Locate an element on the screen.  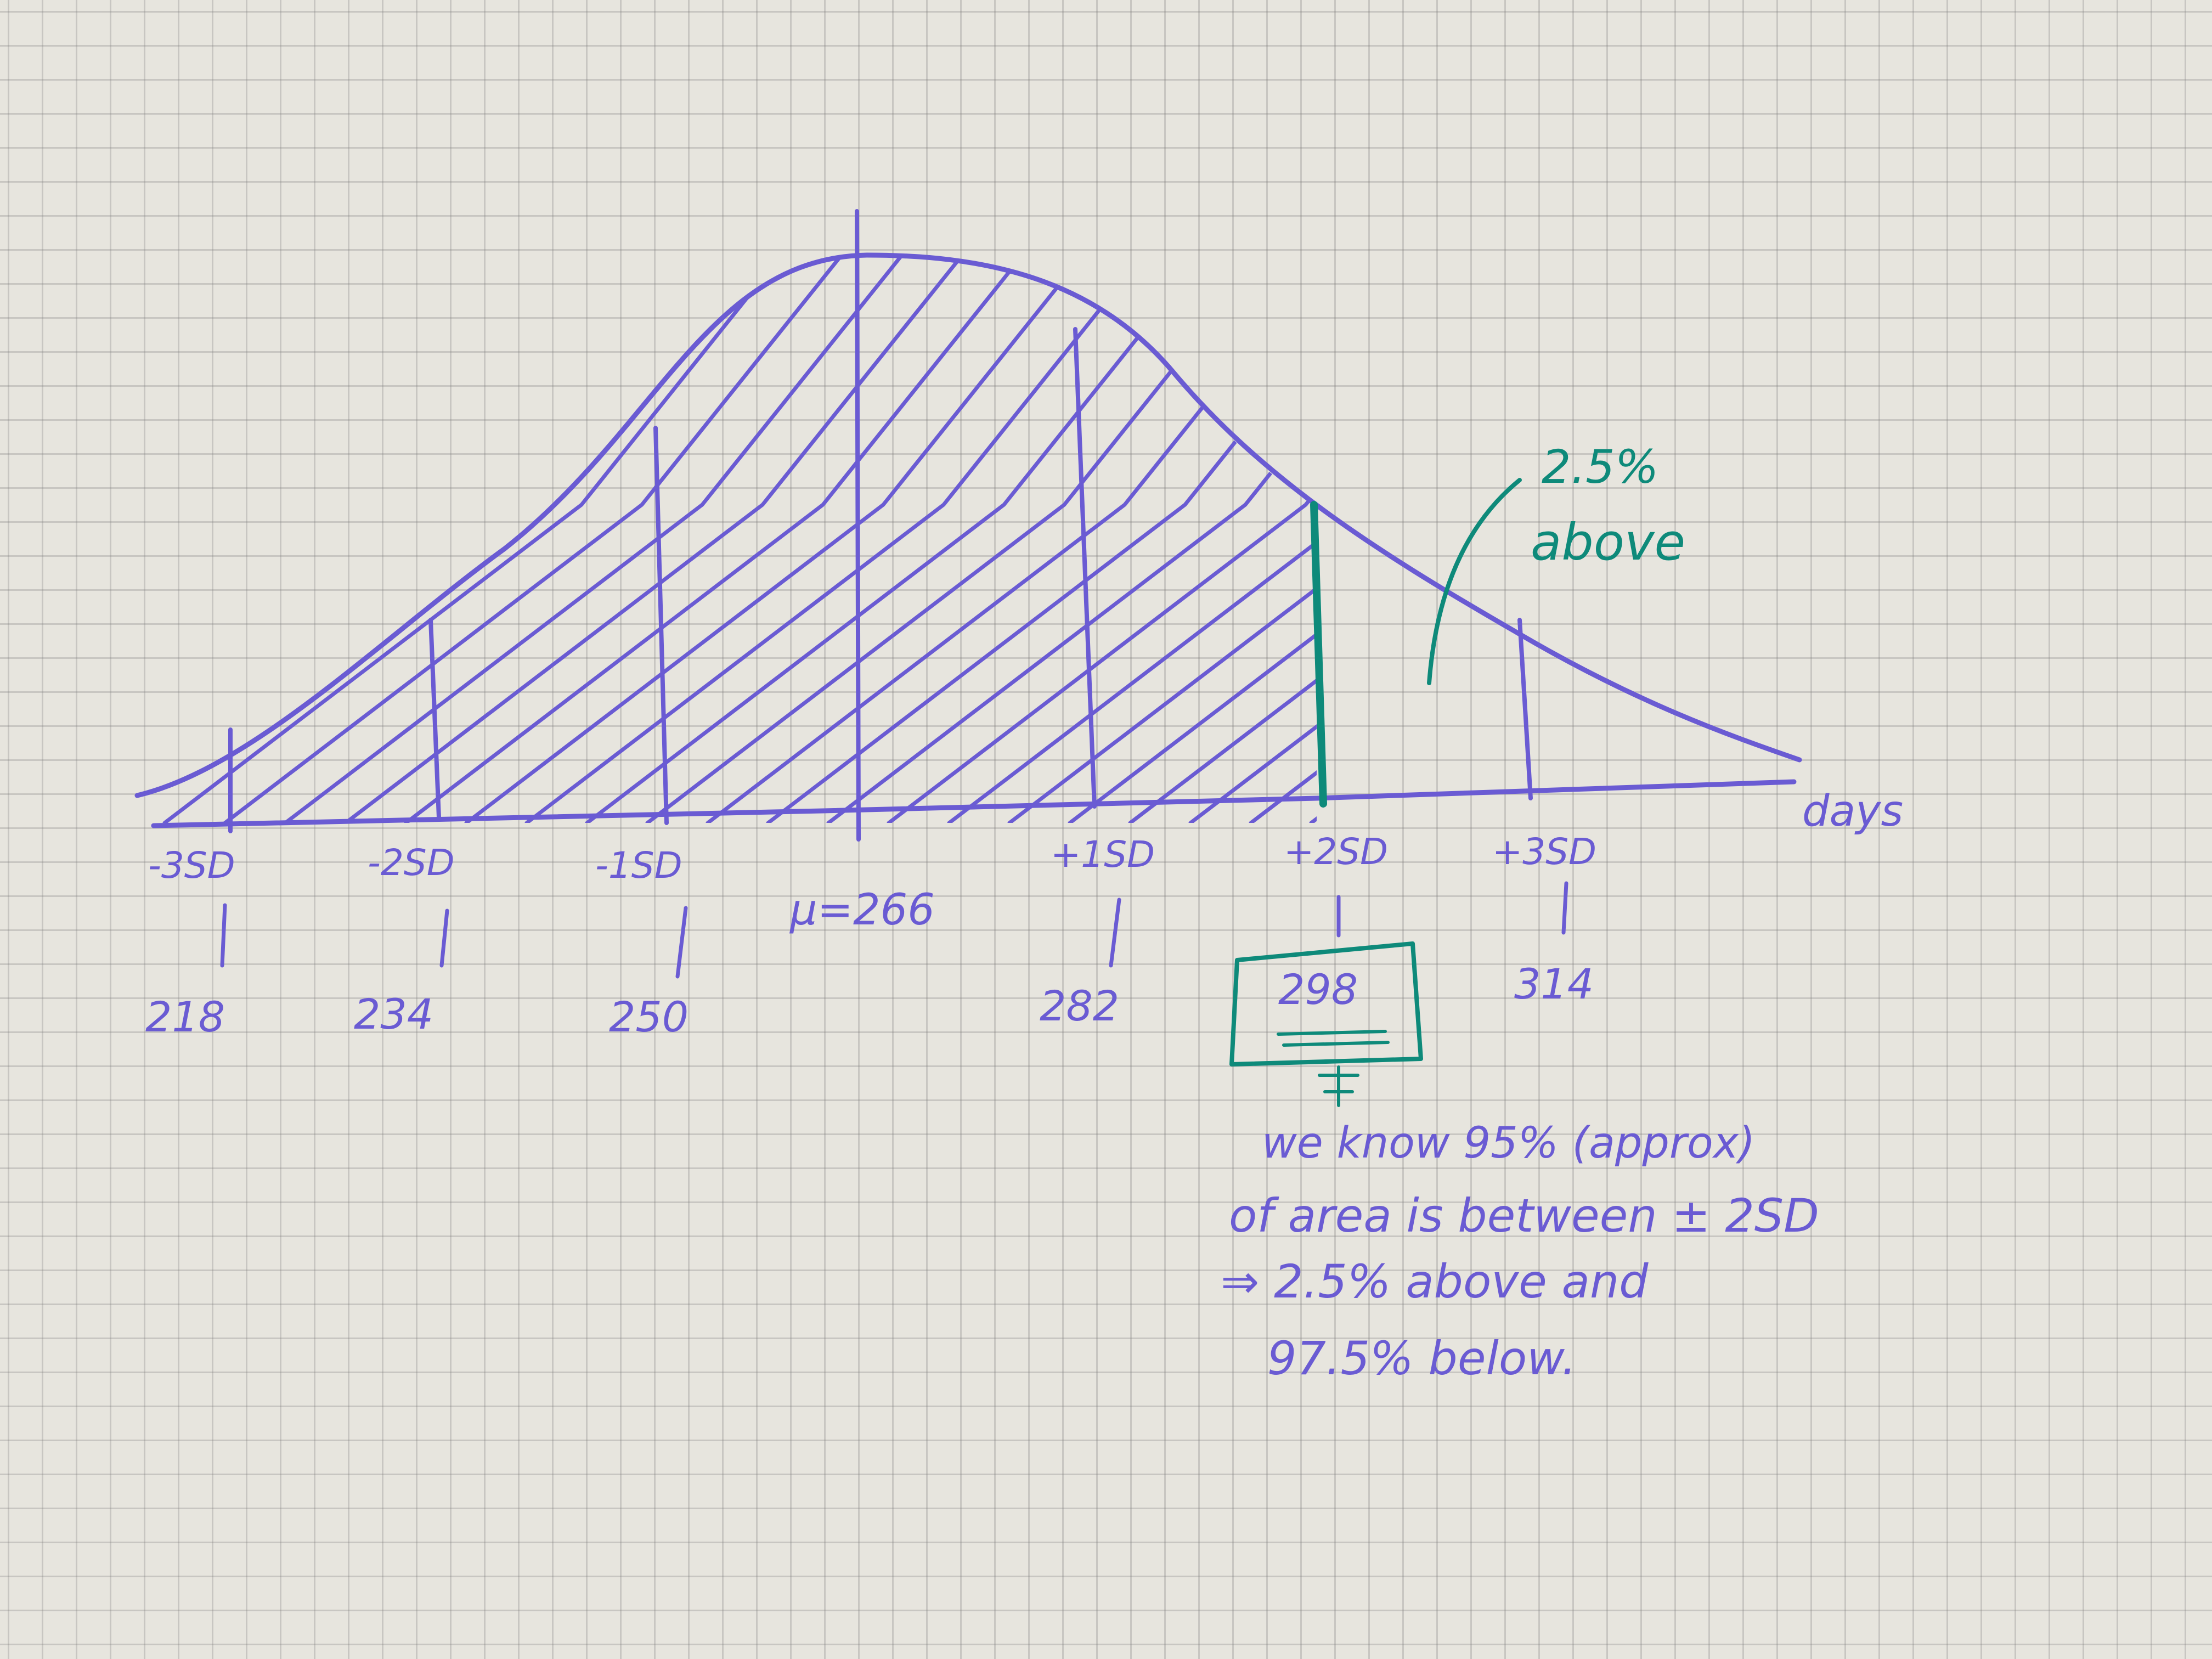
note-line-1: we know 95% (approx) is located at coordinates (1508, 1143).